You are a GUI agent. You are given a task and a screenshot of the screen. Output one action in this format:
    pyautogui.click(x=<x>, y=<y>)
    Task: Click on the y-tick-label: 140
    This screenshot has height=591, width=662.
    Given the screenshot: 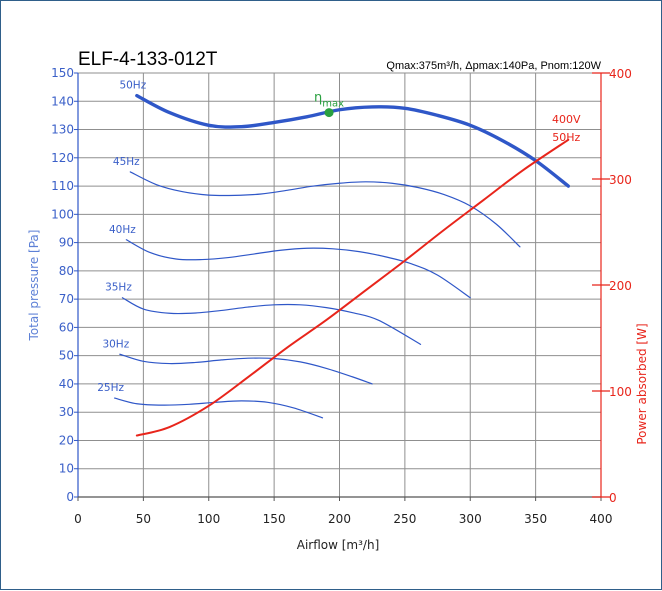 What is the action you would take?
    pyautogui.click(x=62, y=101)
    